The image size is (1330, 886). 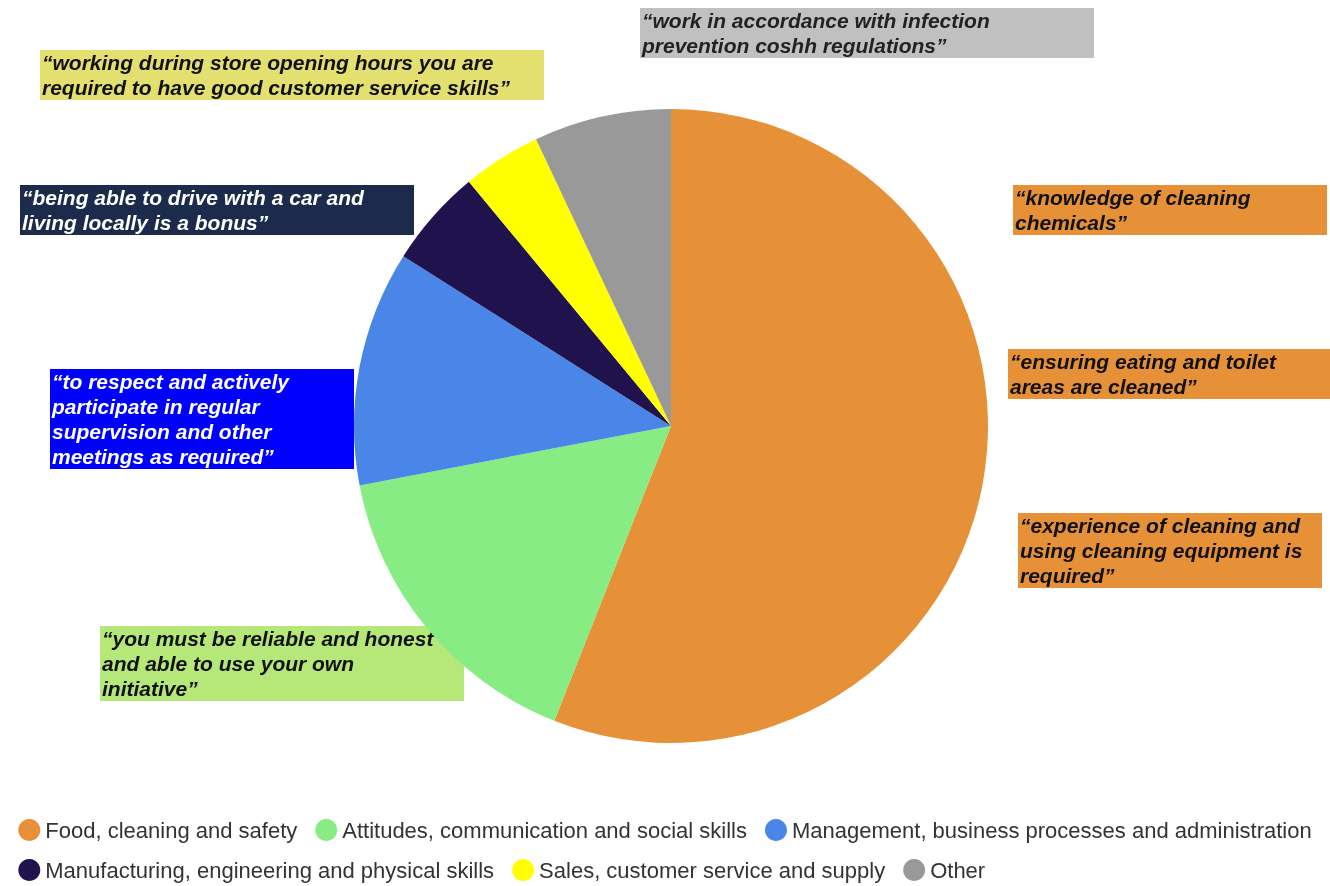 What do you see at coordinates (276, 75) in the screenshot?
I see `text: “working during store opening hours you are required to have good customer service skills”` at bounding box center [276, 75].